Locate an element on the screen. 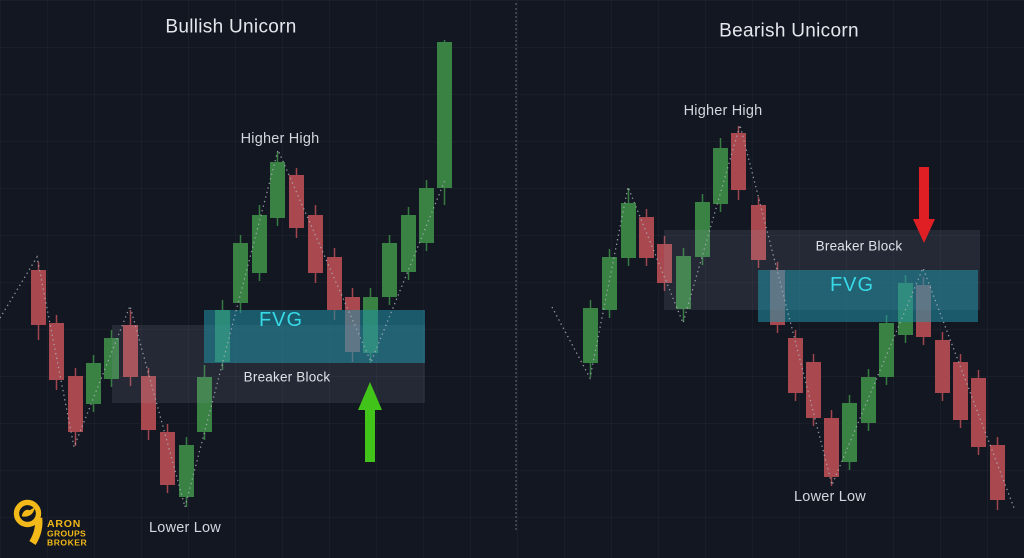  panel-divider is located at coordinates (516, 266).